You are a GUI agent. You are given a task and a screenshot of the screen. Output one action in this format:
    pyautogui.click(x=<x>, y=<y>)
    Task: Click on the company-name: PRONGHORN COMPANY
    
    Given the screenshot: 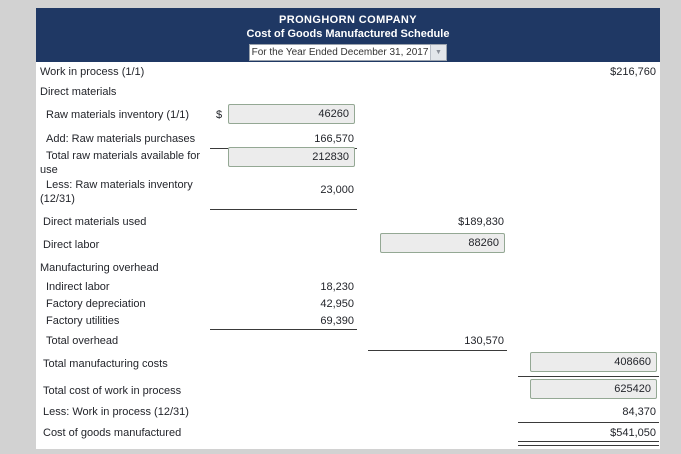 What is the action you would take?
    pyautogui.click(x=348, y=20)
    